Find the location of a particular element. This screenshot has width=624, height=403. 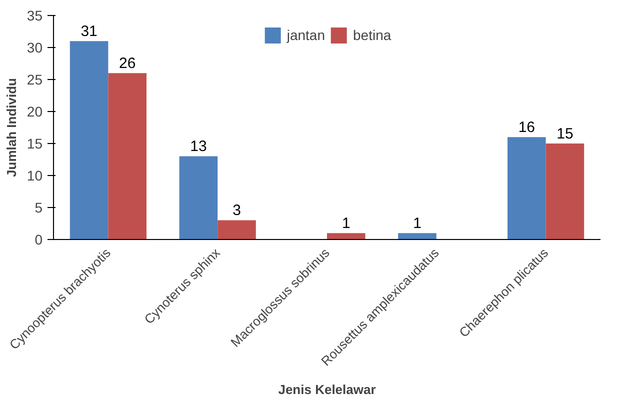

x-axis-title: Jenis Kelelawar is located at coordinates (327, 390).